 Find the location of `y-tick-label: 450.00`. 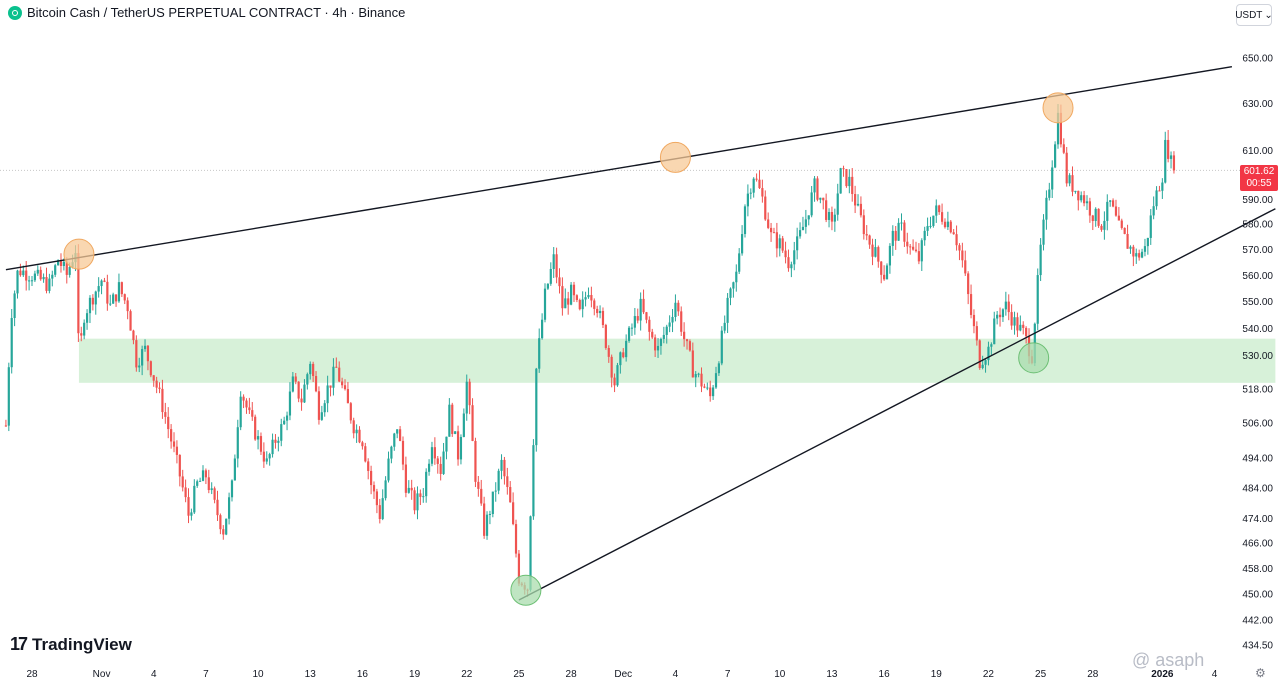

y-tick-label: 450.00 is located at coordinates (1257, 595).